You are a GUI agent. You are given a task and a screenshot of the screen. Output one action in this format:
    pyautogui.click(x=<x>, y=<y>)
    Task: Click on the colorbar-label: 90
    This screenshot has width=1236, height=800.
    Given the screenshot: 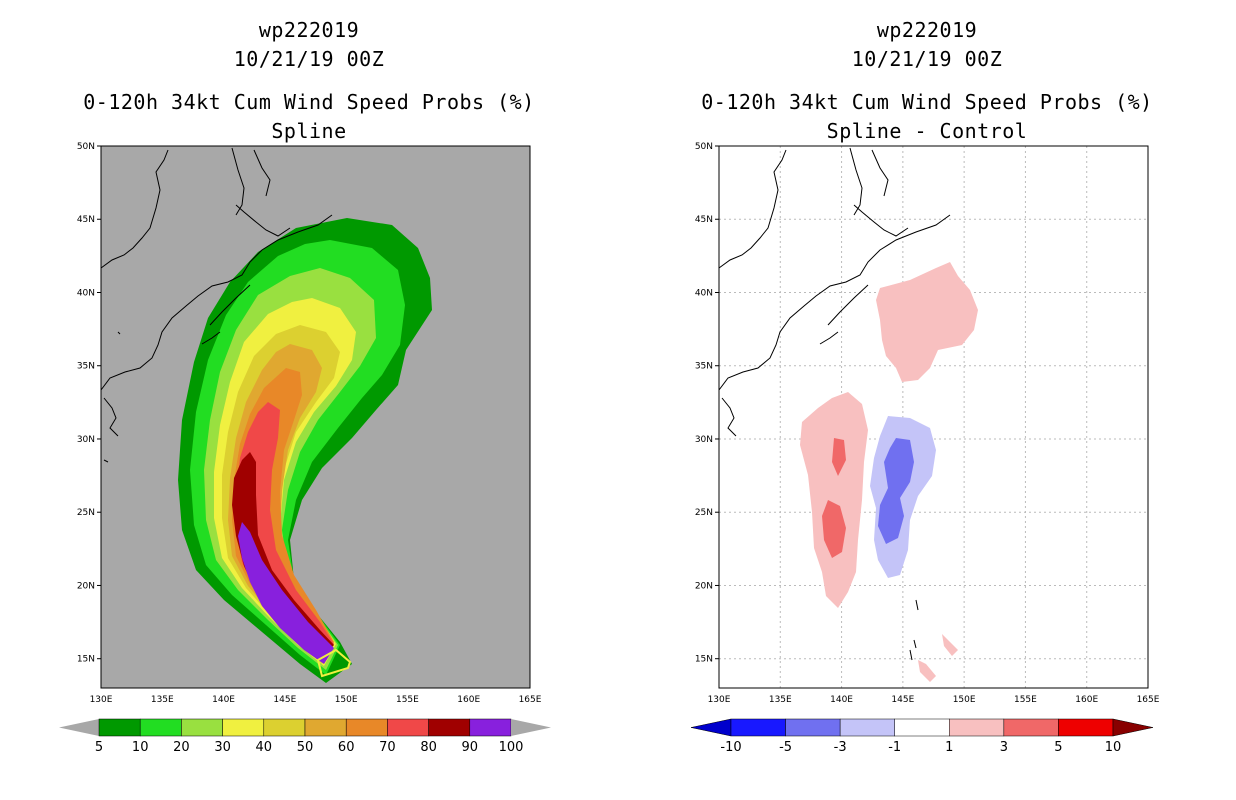 What is the action you would take?
    pyautogui.click(x=470, y=747)
    